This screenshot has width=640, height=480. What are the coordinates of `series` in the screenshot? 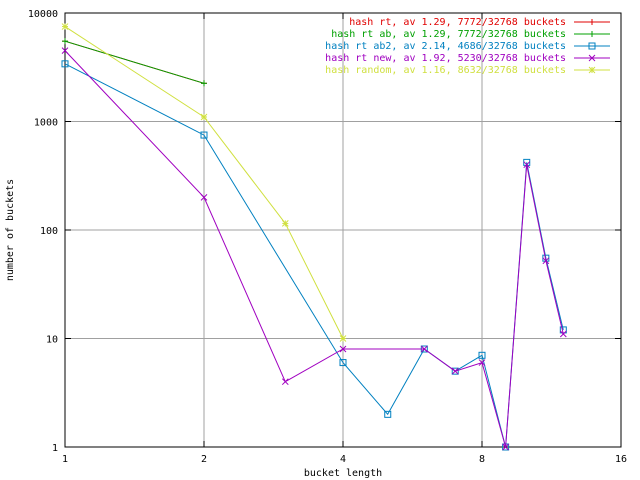 It's located at (134, 62).